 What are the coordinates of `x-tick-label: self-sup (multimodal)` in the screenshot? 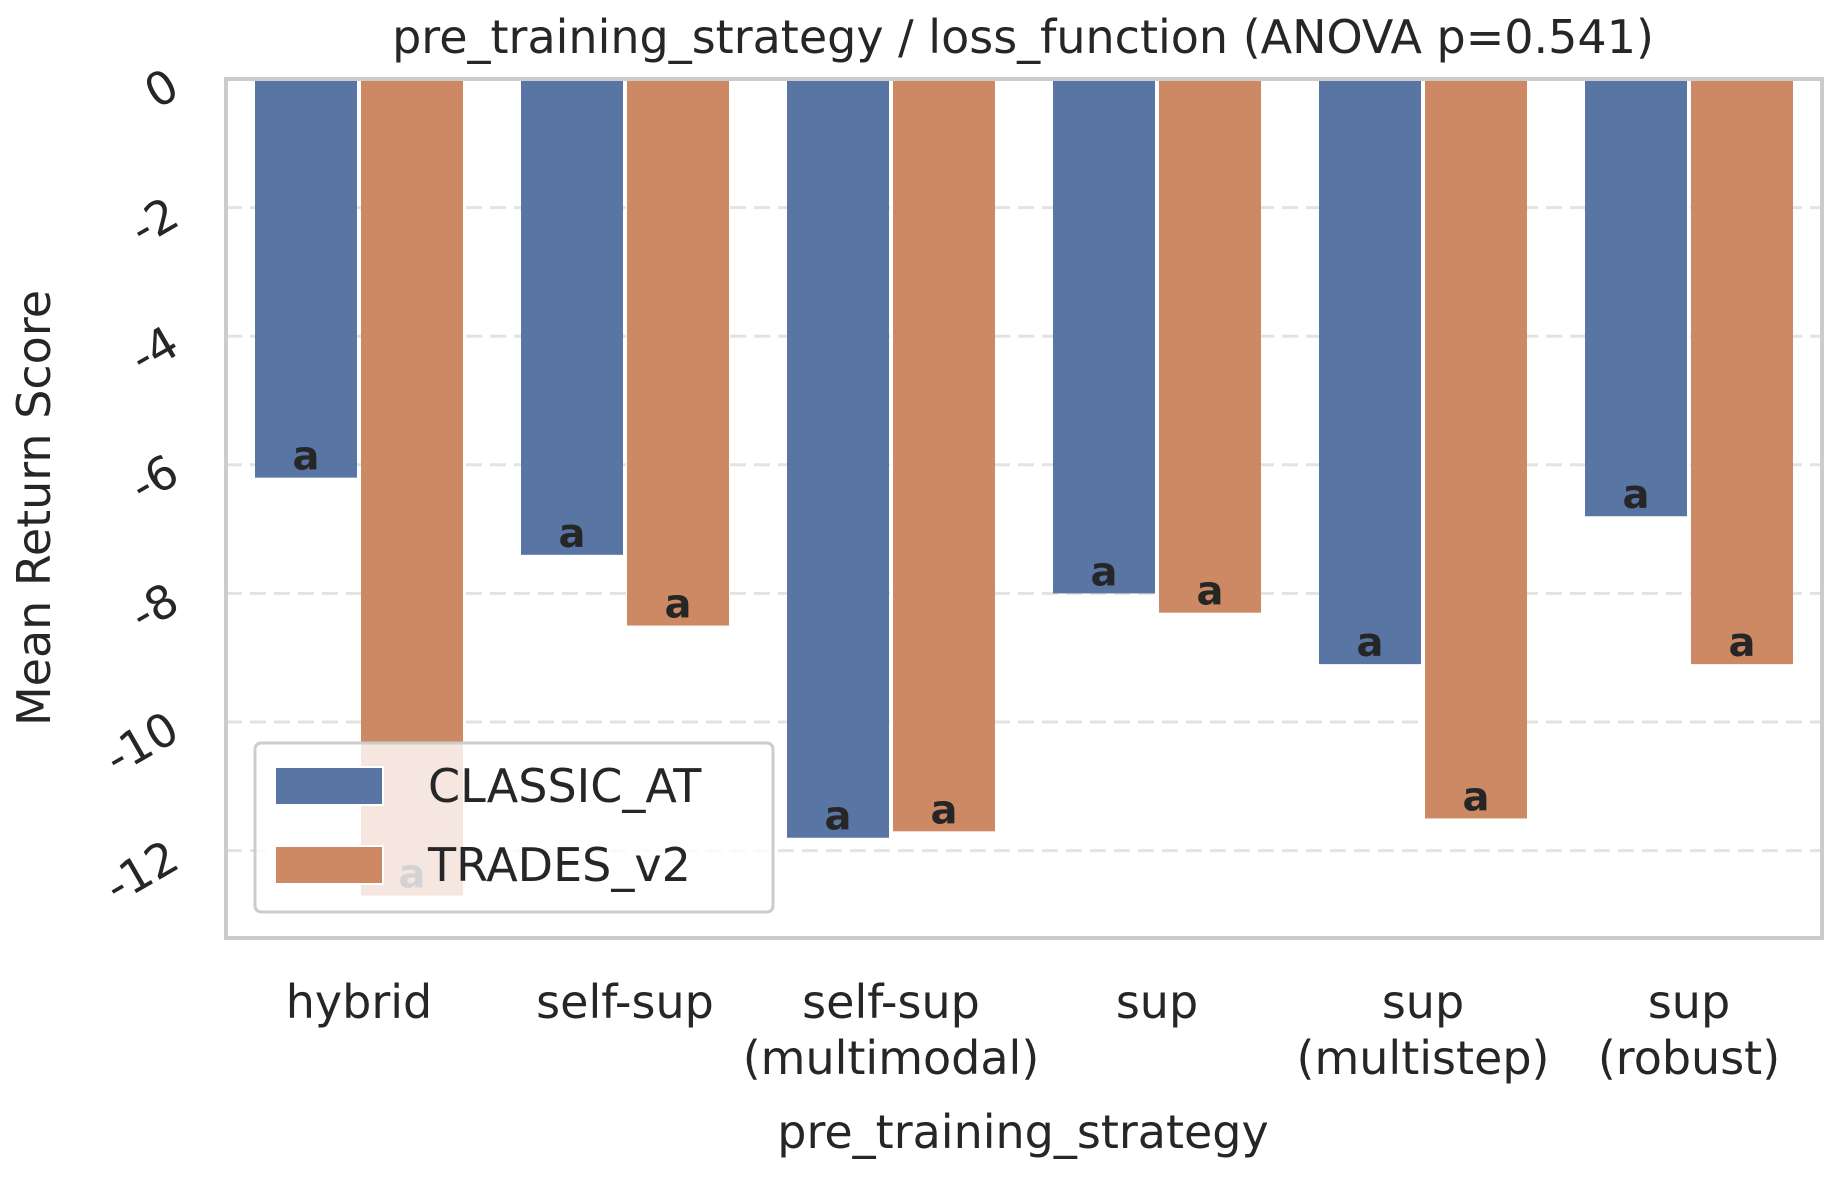 It's located at (891, 1030).